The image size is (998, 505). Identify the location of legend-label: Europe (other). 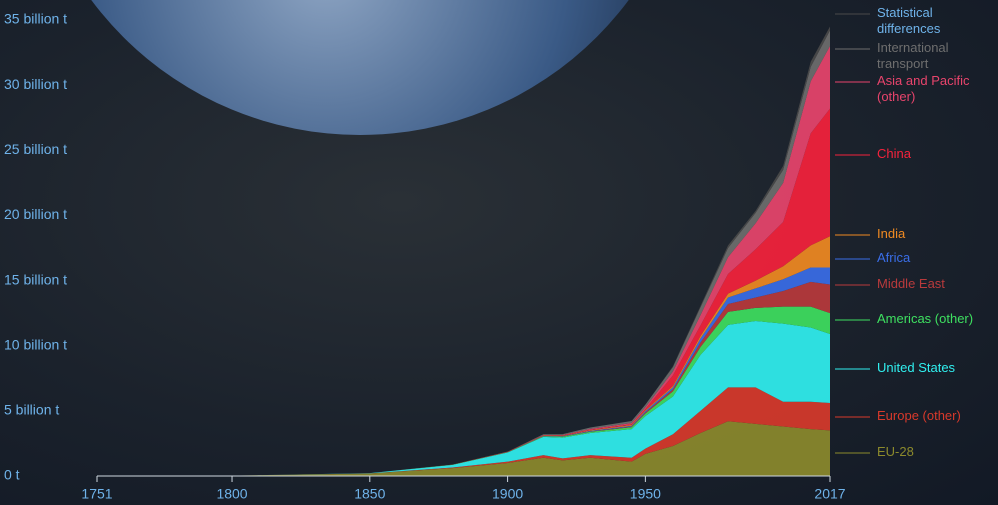
(919, 415).